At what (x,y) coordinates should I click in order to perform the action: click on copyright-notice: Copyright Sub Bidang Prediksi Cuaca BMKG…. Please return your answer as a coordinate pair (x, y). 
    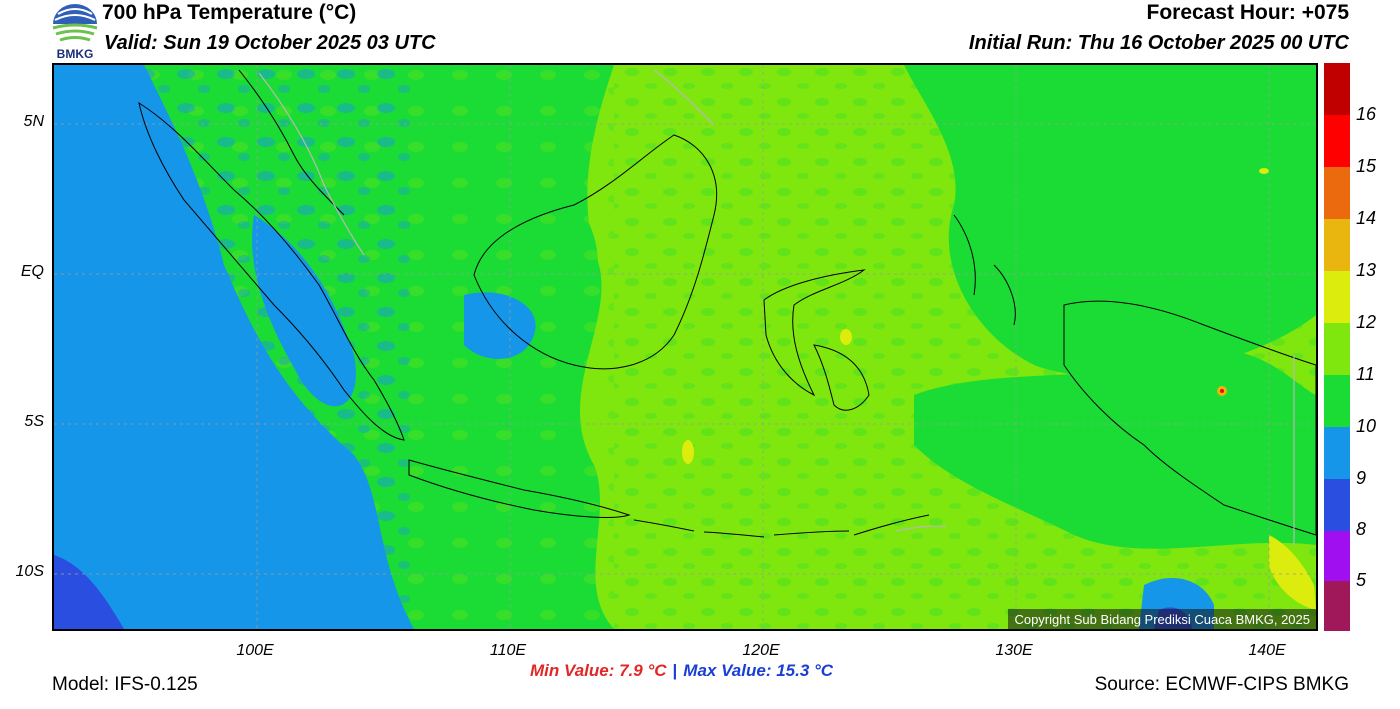
    Looking at the image, I should click on (1162, 619).